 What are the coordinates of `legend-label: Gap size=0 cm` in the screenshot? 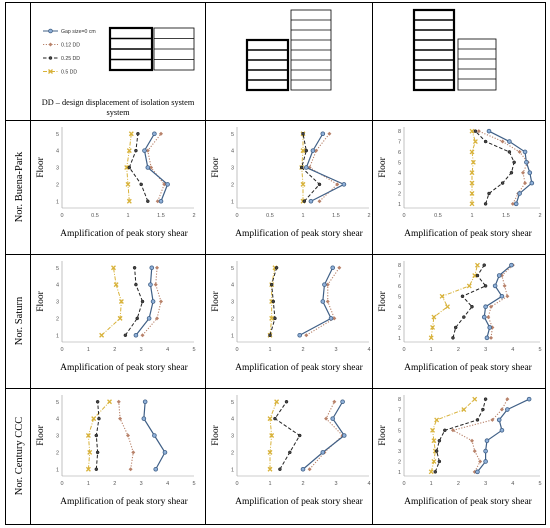 It's located at (78, 32).